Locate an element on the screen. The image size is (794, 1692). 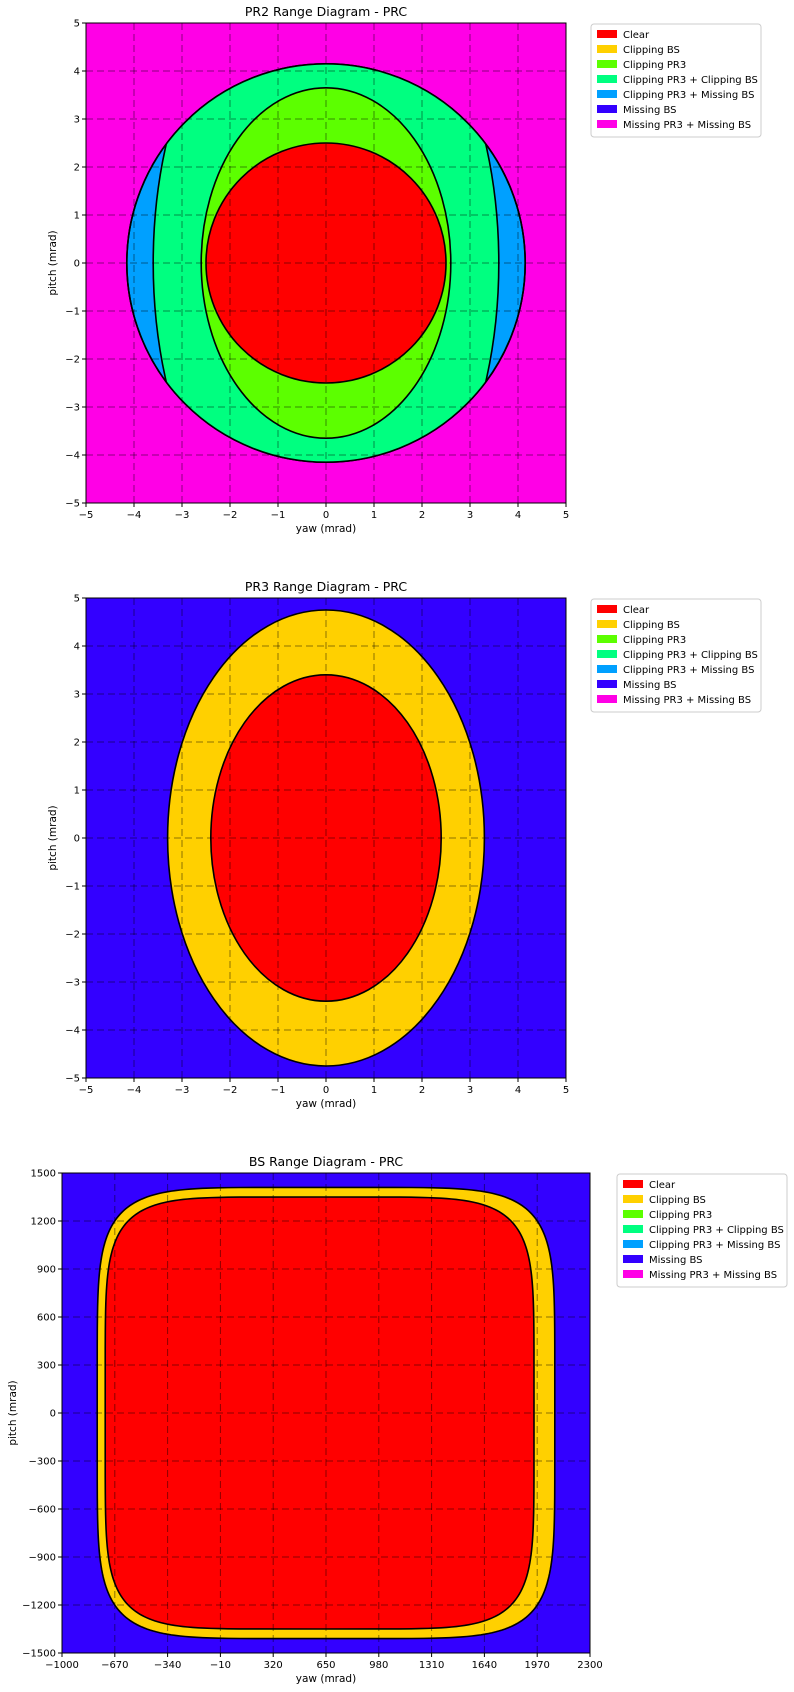
y-tick-label: −4 is located at coordinates (72, 1031).